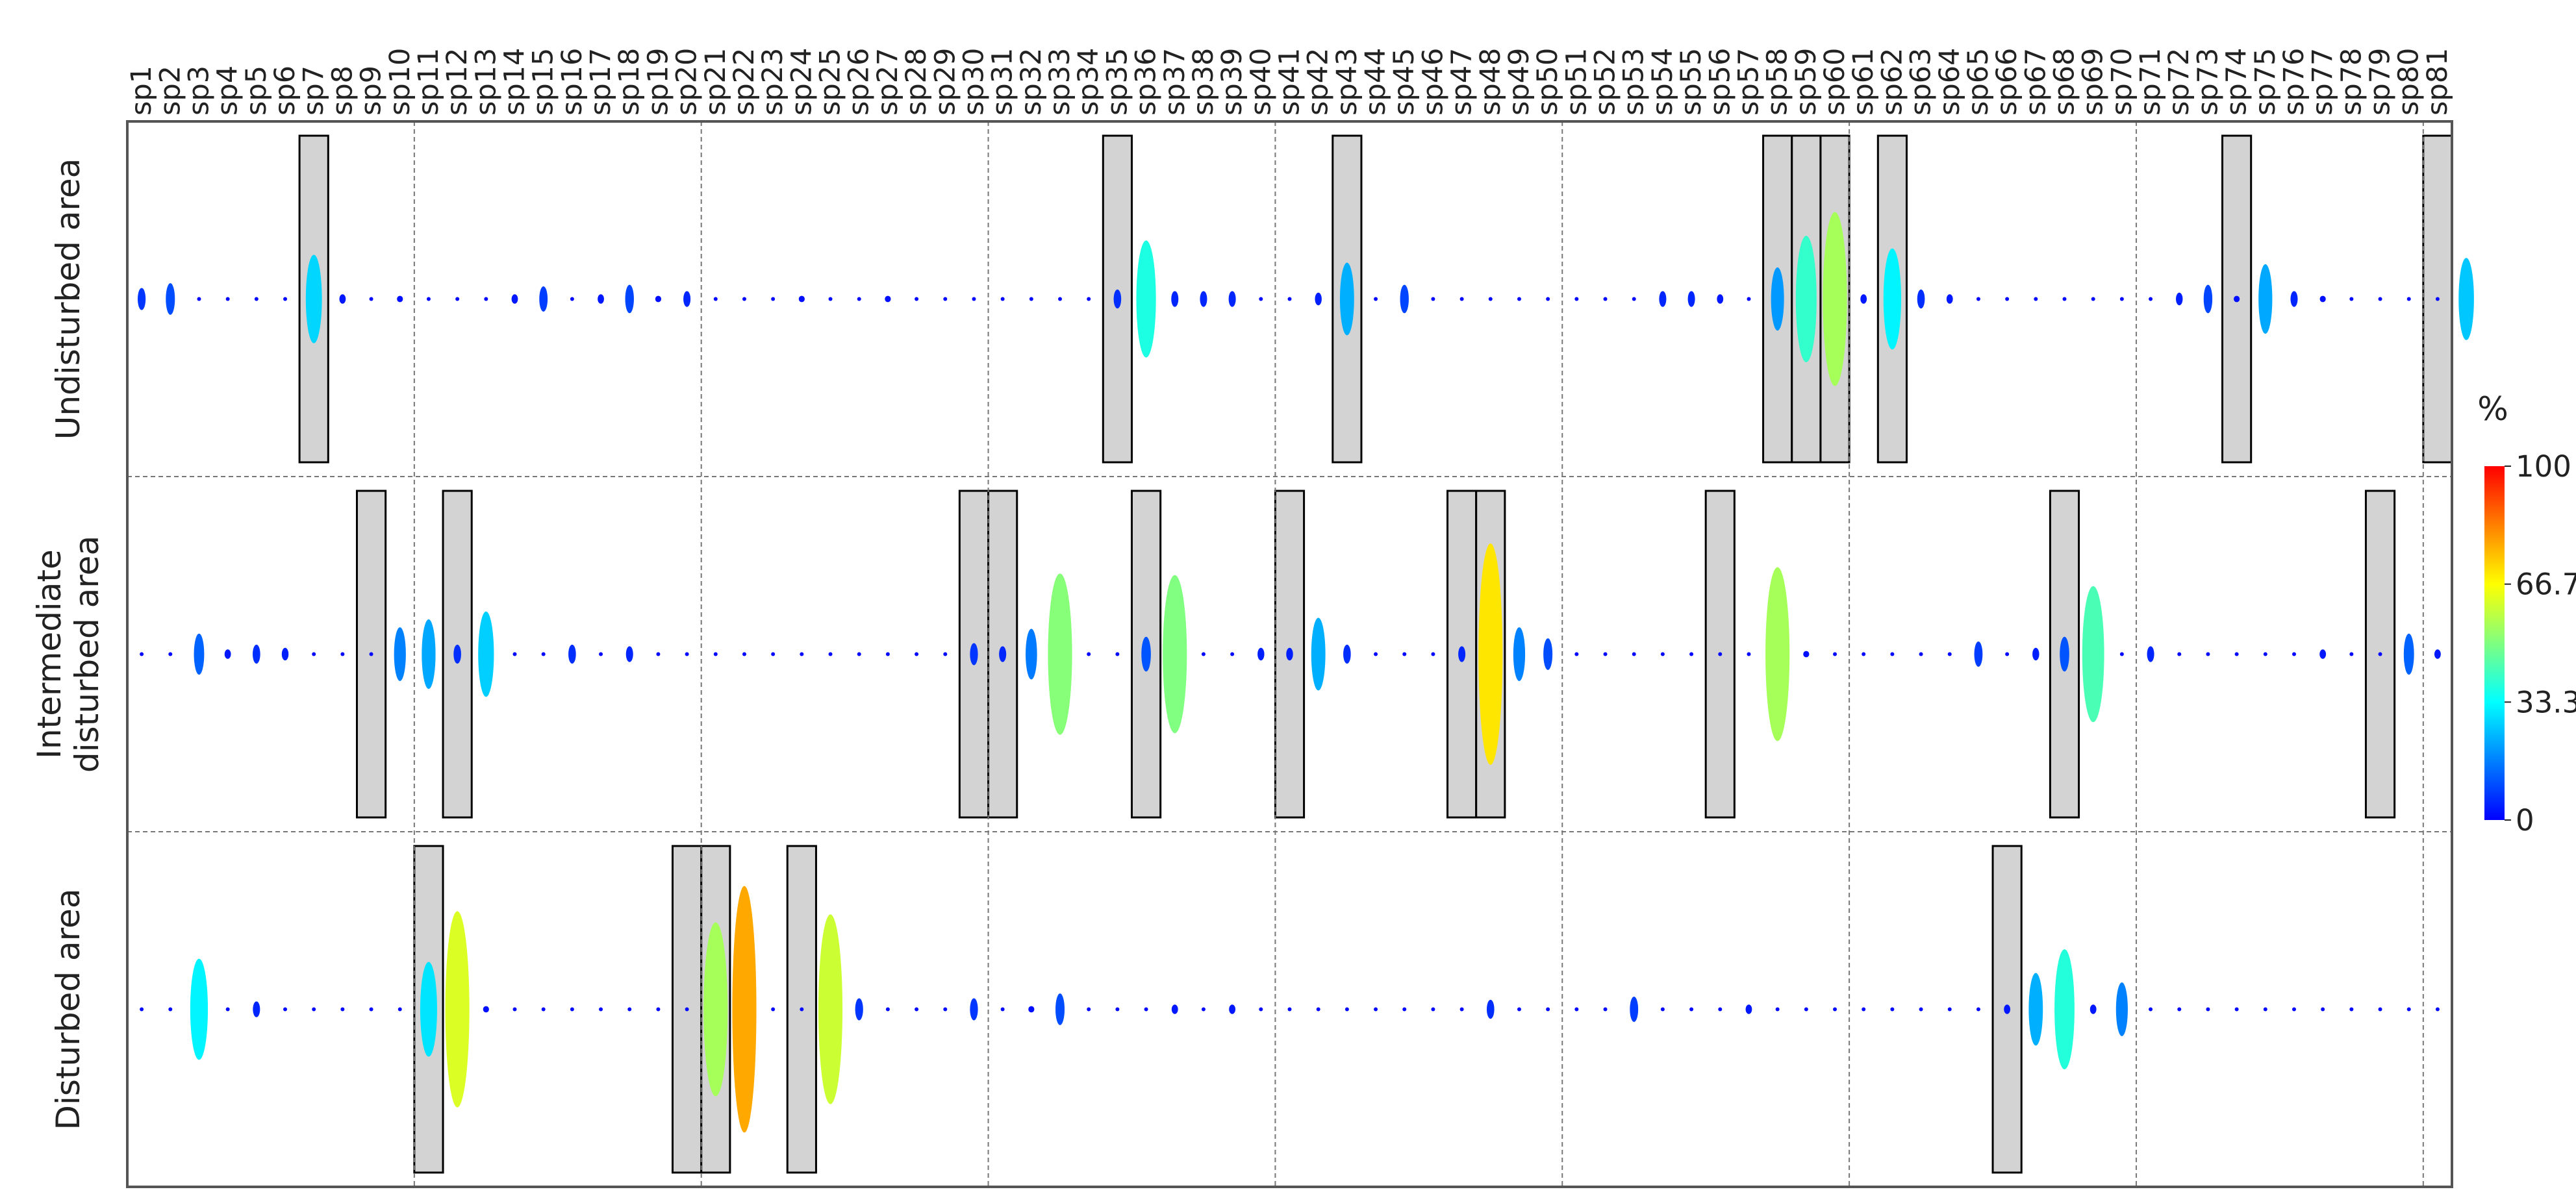 This screenshot has width=2576, height=1194. What do you see at coordinates (1462, 1009) in the screenshot?
I see `mark-row2-sp47` at bounding box center [1462, 1009].